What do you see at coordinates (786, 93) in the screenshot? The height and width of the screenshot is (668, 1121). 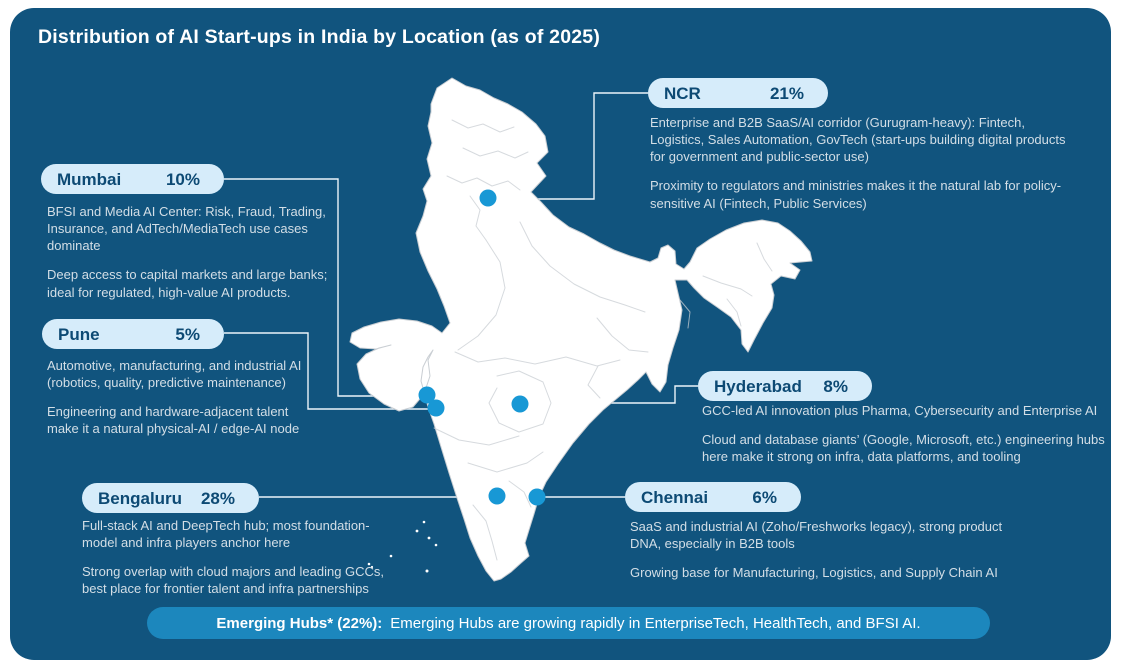 I see `city-percent: 21%` at bounding box center [786, 93].